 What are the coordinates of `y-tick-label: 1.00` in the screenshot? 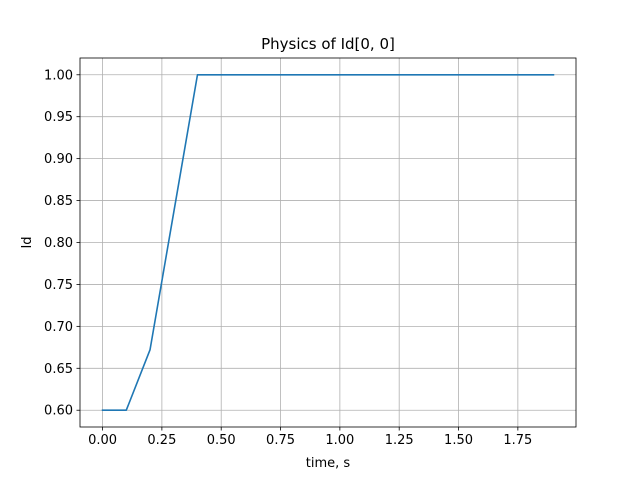 It's located at (58, 75).